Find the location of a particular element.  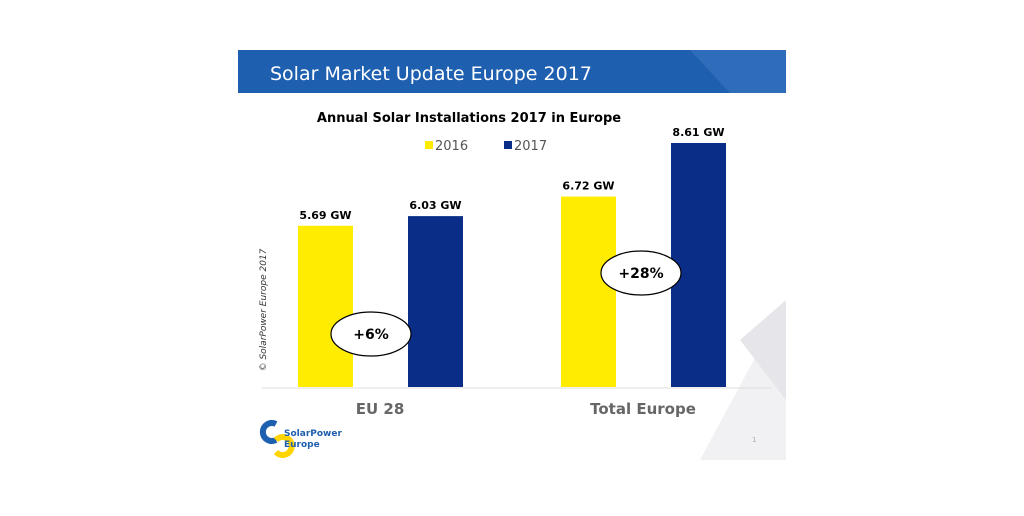

header-decor is located at coordinates (738, 71).